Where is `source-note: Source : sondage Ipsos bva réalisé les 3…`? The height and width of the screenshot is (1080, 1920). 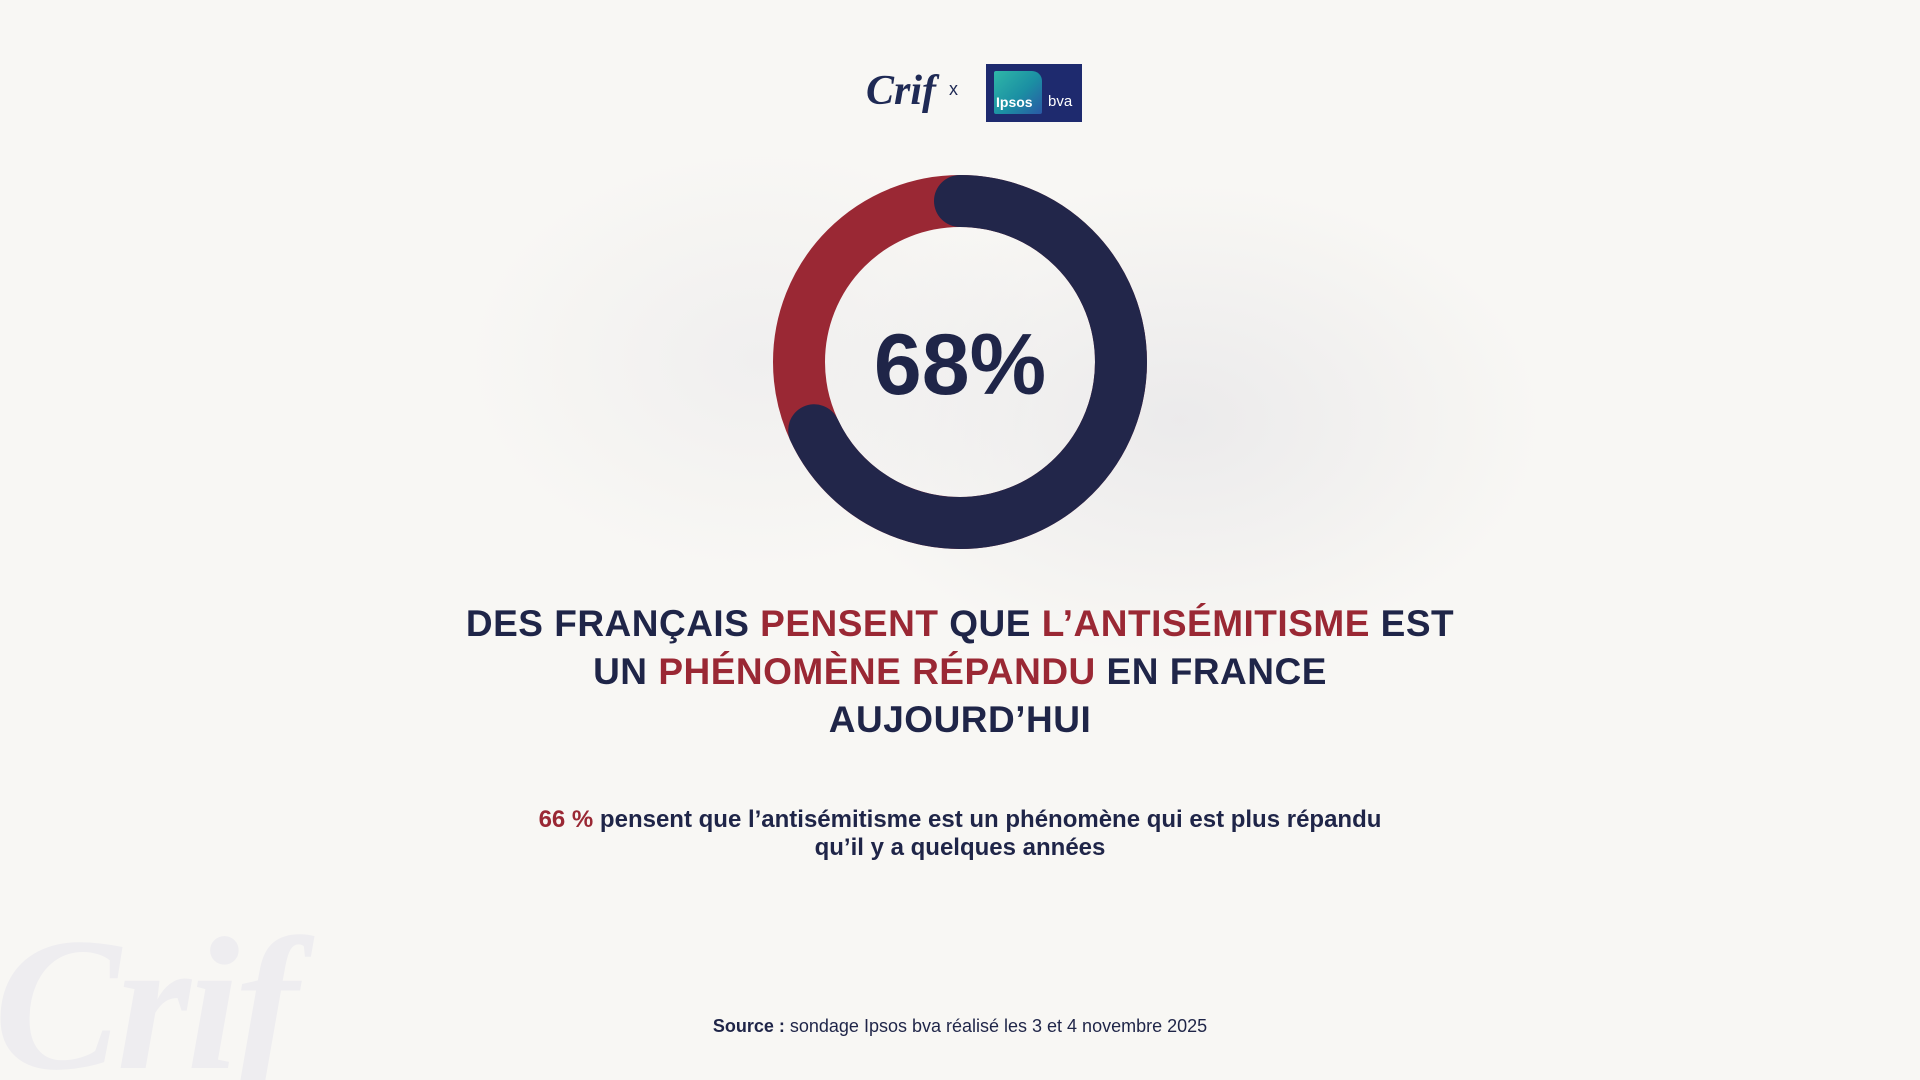 source-note: Source : sondage Ipsos bva réalisé les 3… is located at coordinates (960, 1026).